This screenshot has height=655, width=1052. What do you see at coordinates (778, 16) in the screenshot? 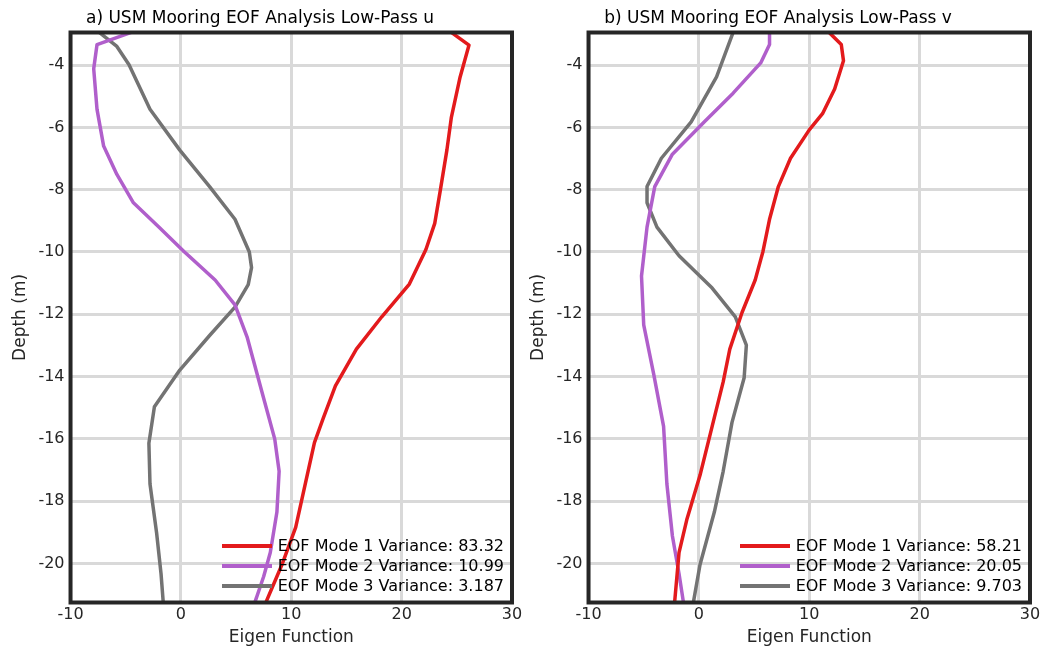
I see `chart-title: b) USM Mooring EOF Analysis Low-Pass v` at bounding box center [778, 16].